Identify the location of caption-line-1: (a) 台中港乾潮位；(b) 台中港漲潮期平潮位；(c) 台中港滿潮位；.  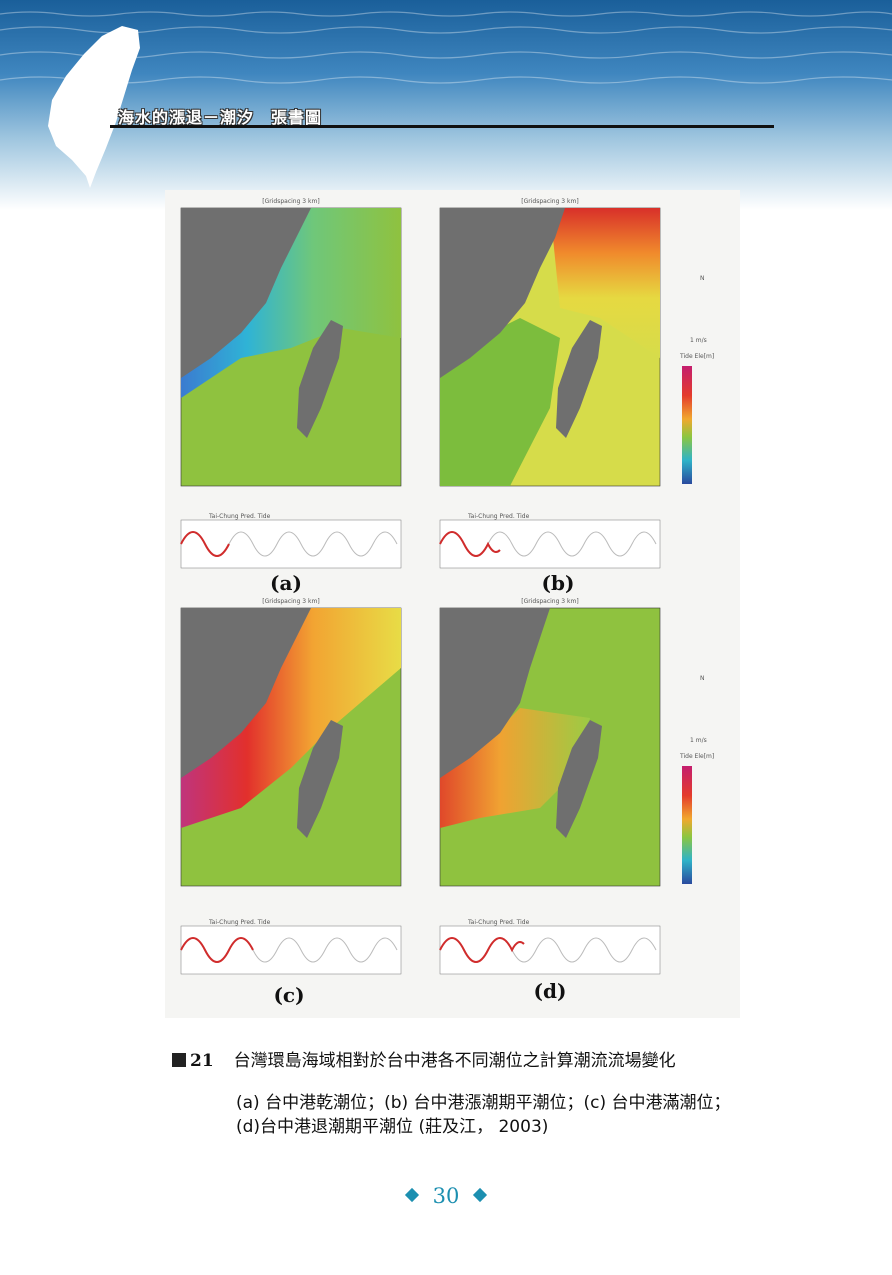
(483, 1103).